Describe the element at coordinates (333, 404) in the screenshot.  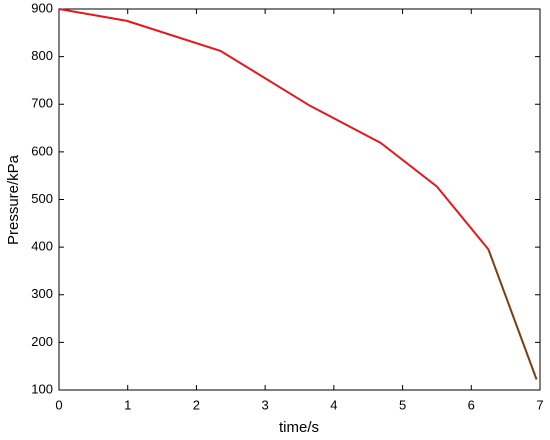
I see `x-tick-label: 4` at that location.